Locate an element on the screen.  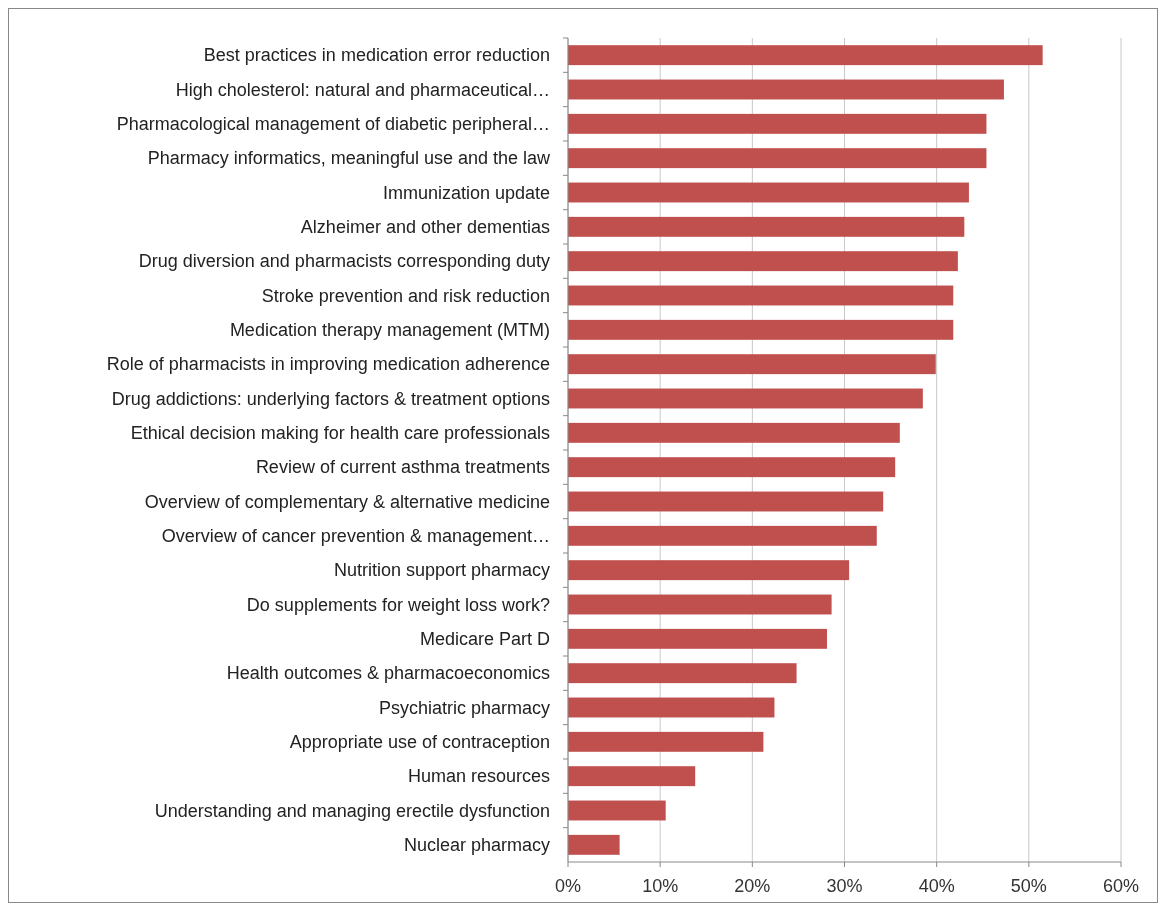
y-tick-label: Stroke prevention and risk reduction is located at coordinates (405, 295).